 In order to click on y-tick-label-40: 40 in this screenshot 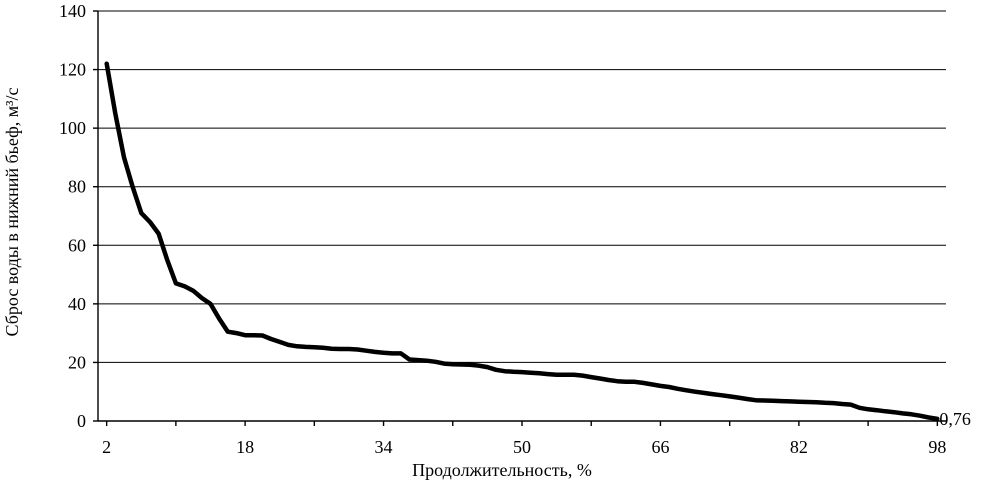, I will do `click(77, 304)`.